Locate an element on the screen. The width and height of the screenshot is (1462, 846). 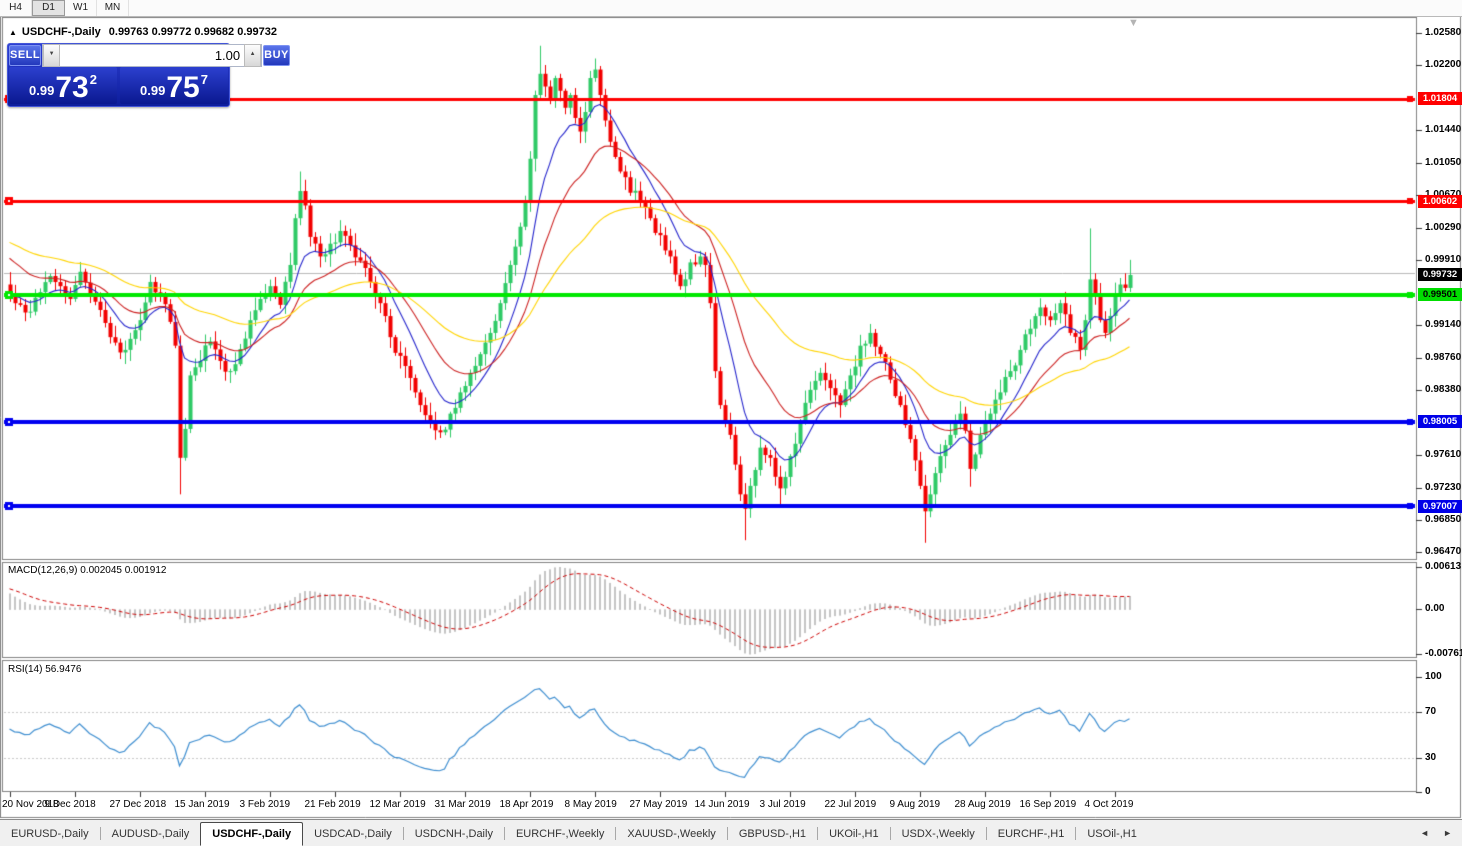
date-axis-label: 3 Jul 2019 is located at coordinates (782, 804).